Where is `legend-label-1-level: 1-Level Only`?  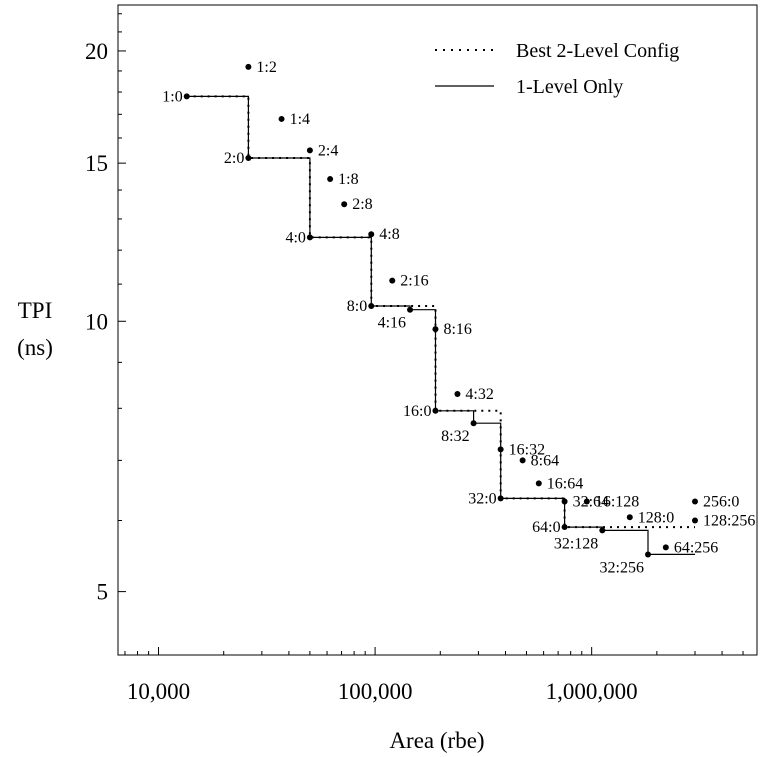
legend-label-1-level: 1-Level Only is located at coordinates (569, 87).